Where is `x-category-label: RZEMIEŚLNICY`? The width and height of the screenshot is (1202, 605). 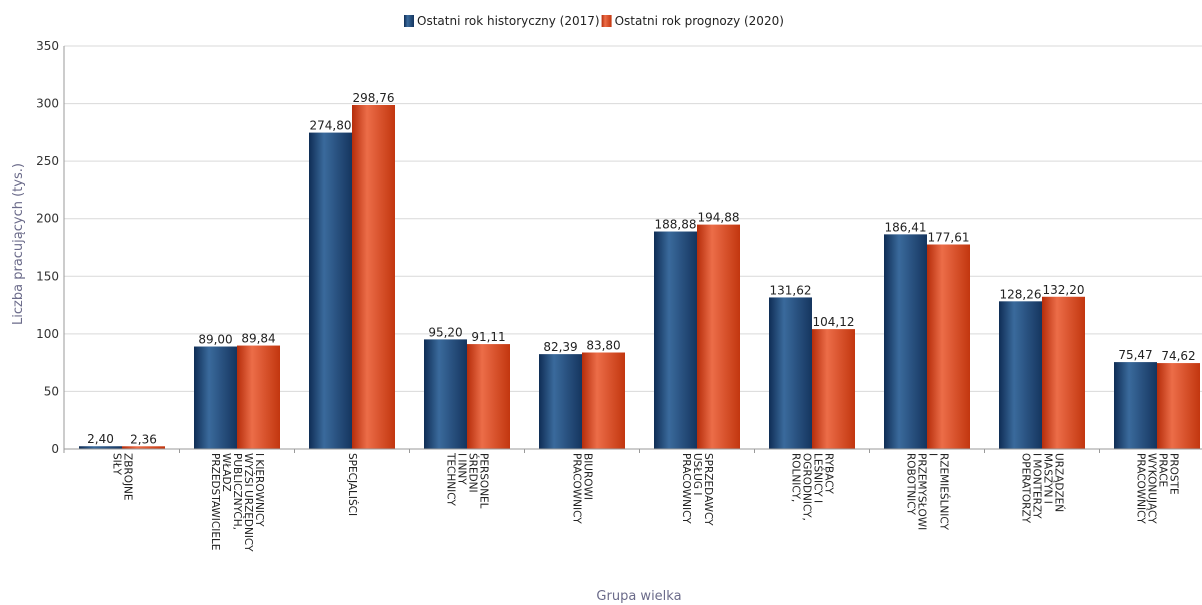 x-category-label: RZEMIEŚLNICY is located at coordinates (944, 492).